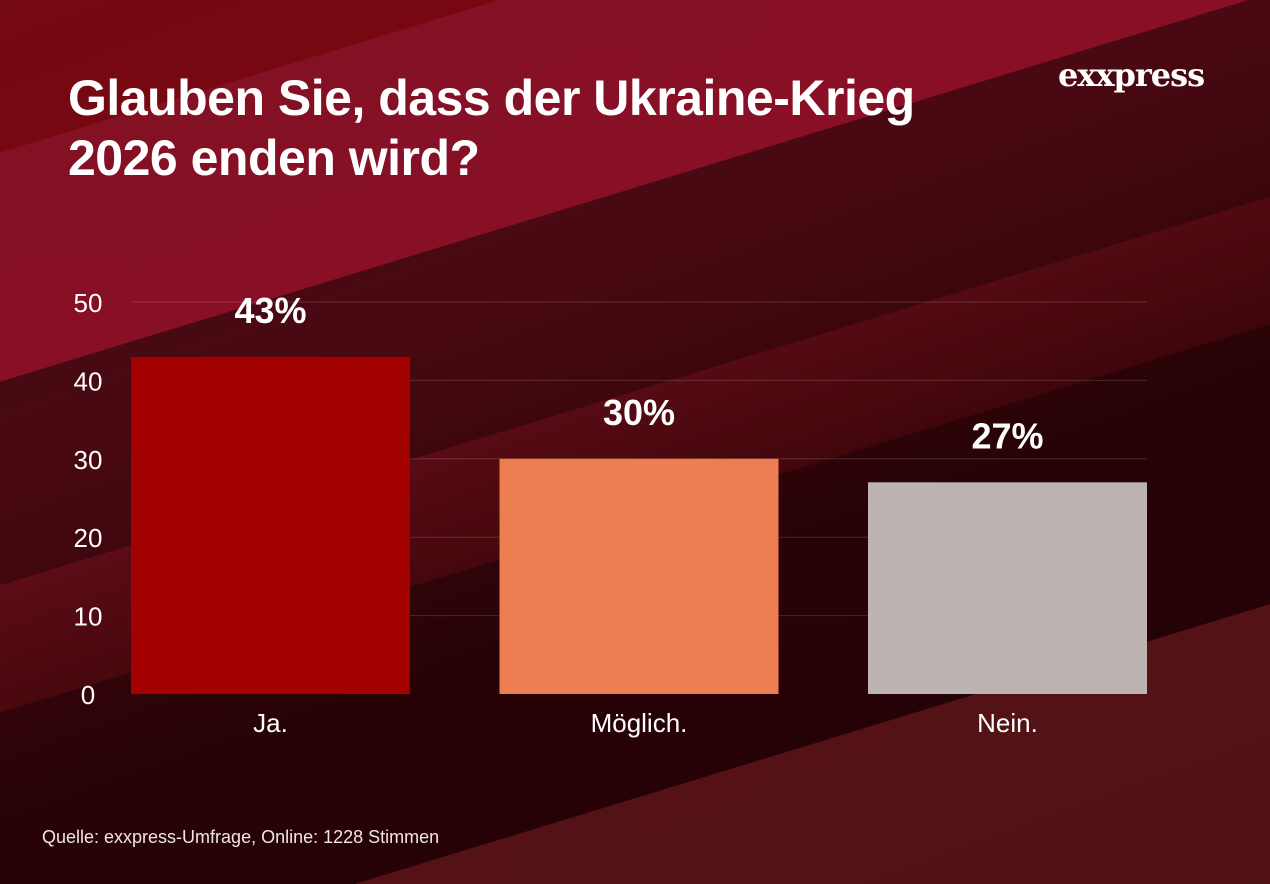 This screenshot has width=1270, height=884. I want to click on data-label: 27%, so click(1007, 435).